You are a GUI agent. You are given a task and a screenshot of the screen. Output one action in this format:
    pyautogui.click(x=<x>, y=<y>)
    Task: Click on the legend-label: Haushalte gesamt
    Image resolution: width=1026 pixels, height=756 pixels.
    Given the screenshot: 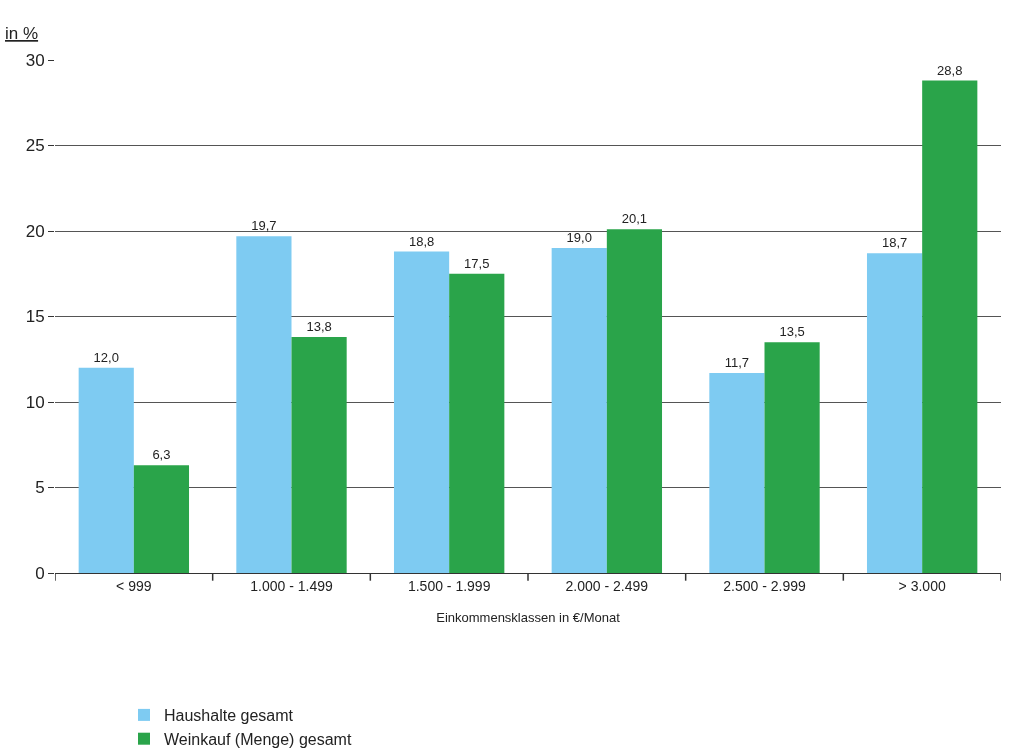 What is the action you would take?
    pyautogui.click(x=229, y=716)
    